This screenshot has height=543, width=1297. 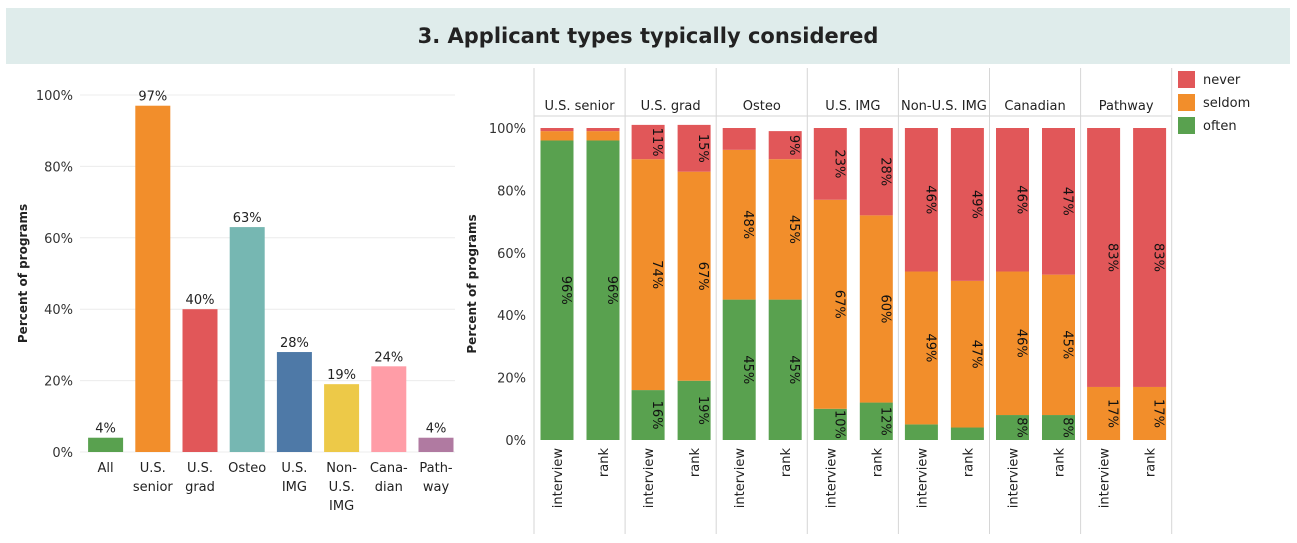 What do you see at coordinates (656, 415) in the screenshot?
I see `segment-label: 16%` at bounding box center [656, 415].